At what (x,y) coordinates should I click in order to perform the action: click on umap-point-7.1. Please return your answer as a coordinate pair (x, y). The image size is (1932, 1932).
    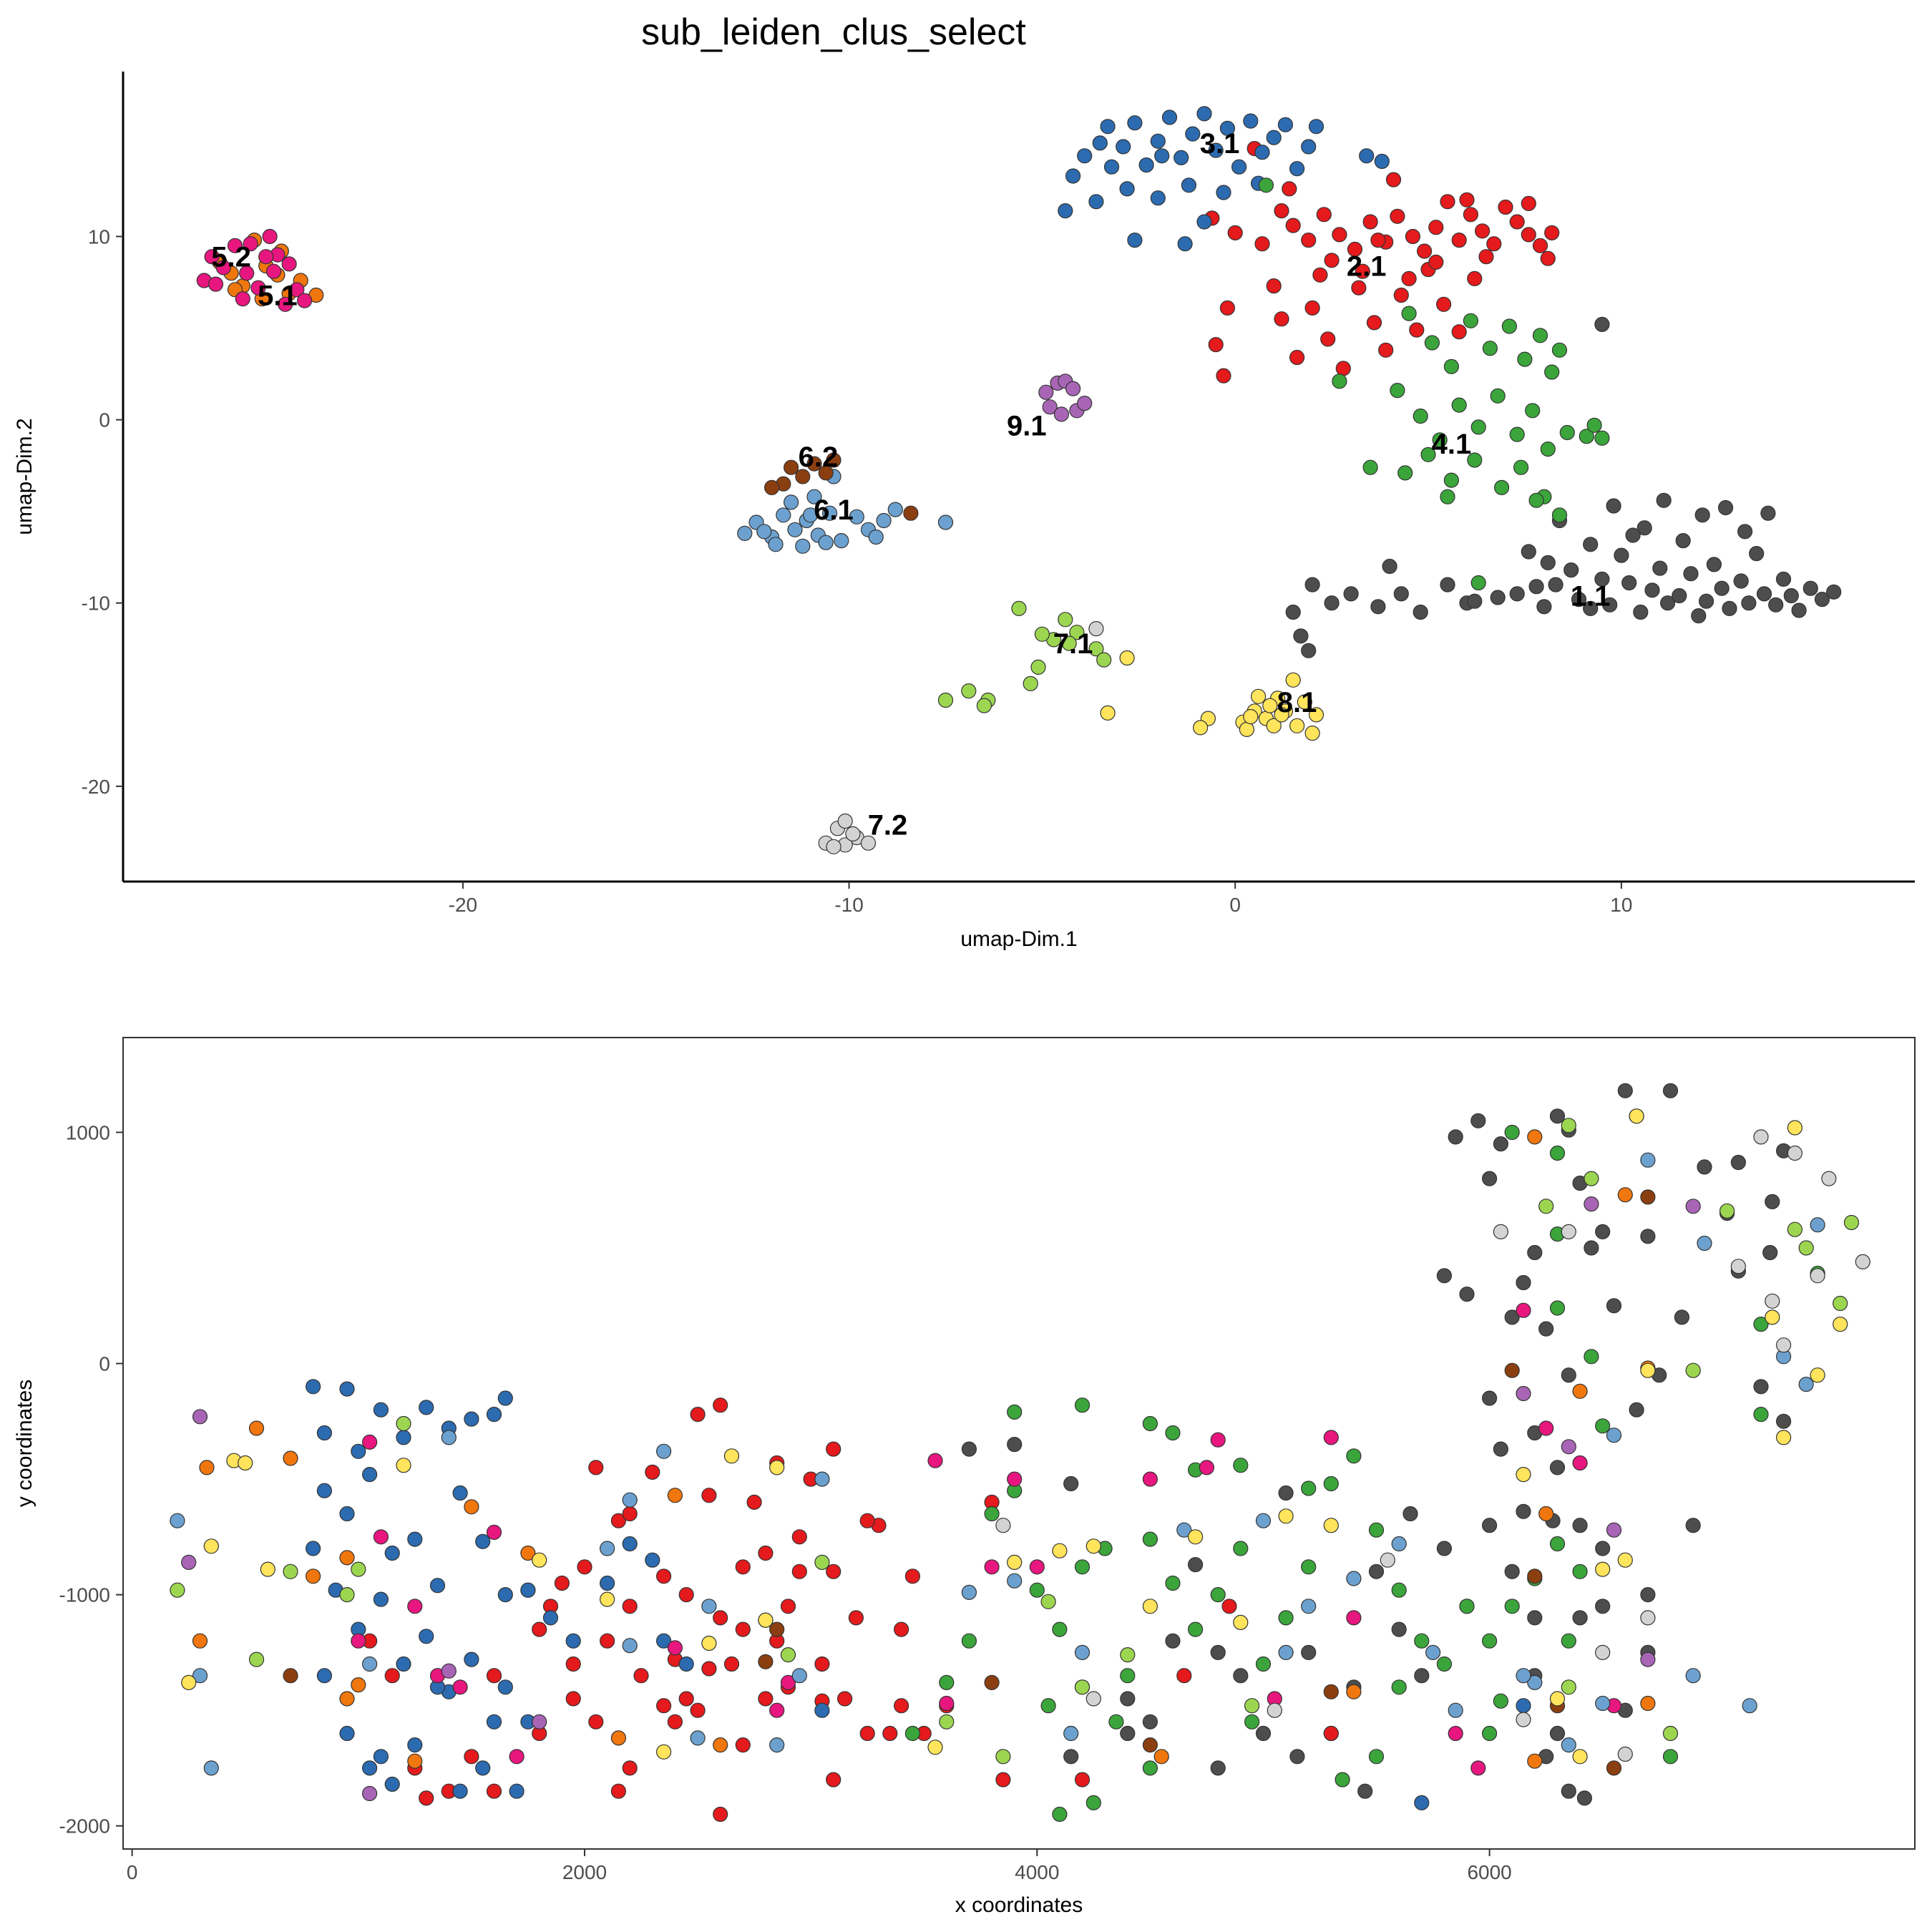
    Looking at the image, I should click on (1019, 608).